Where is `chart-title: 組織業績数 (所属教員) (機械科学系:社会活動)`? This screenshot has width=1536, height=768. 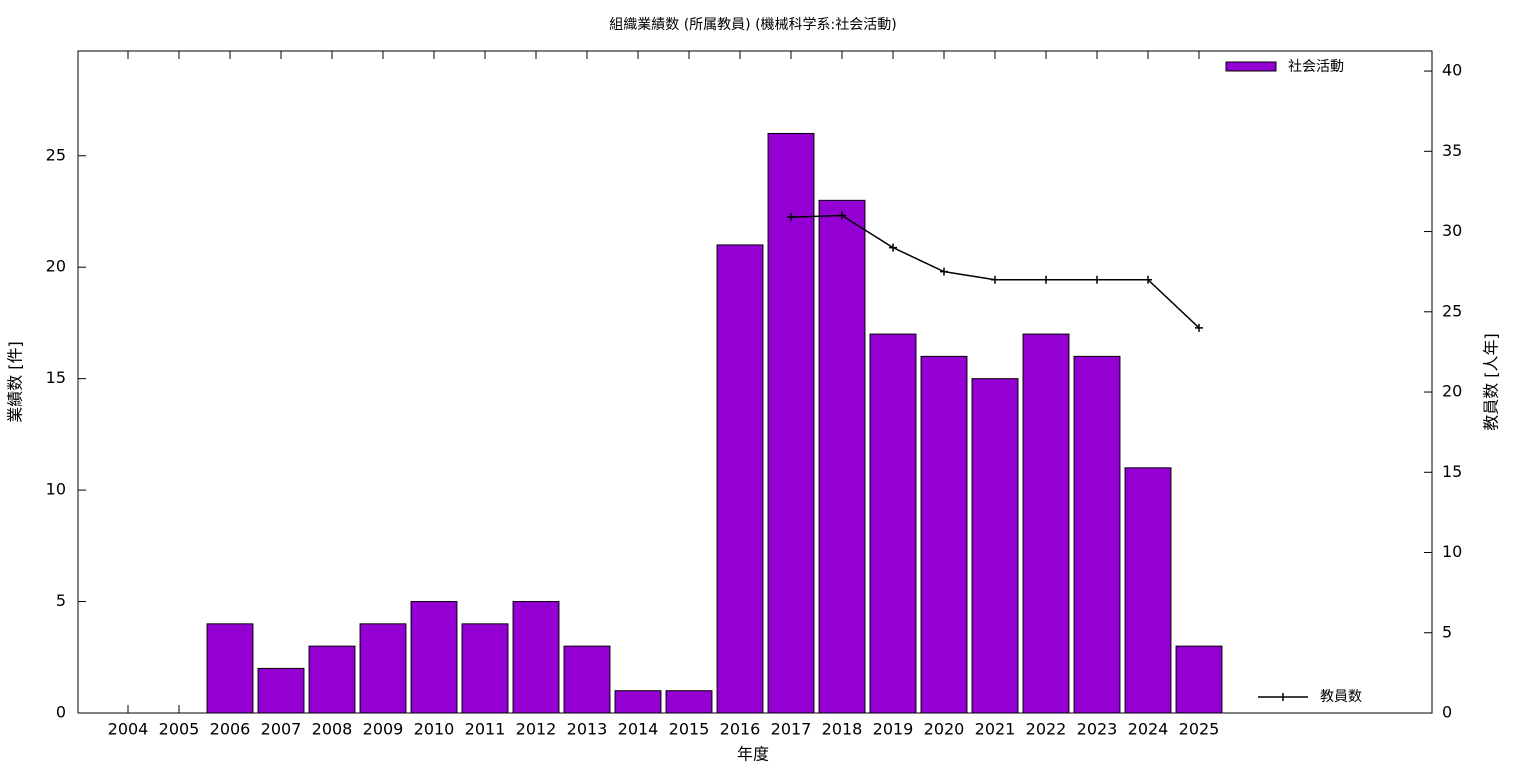 chart-title: 組織業績数 (所属教員) (機械科学系:社会活動) is located at coordinates (752, 25).